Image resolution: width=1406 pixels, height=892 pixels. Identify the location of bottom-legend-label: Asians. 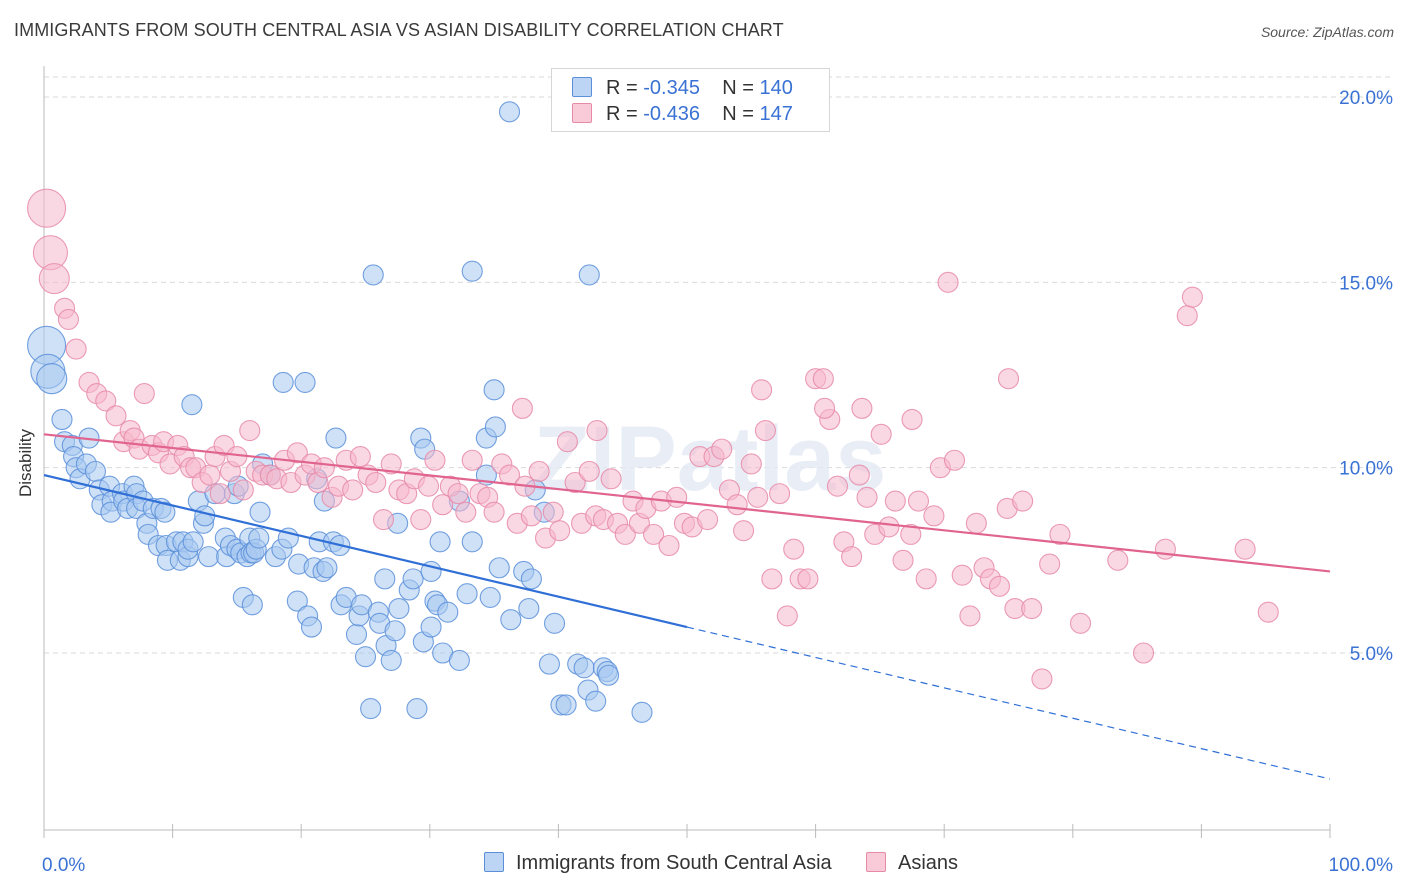
(928, 863).